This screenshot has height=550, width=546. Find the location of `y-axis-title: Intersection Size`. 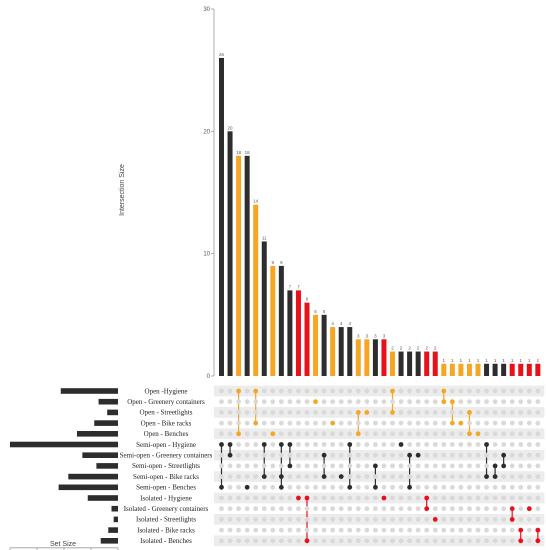

y-axis-title: Intersection Size is located at coordinates (122, 190).